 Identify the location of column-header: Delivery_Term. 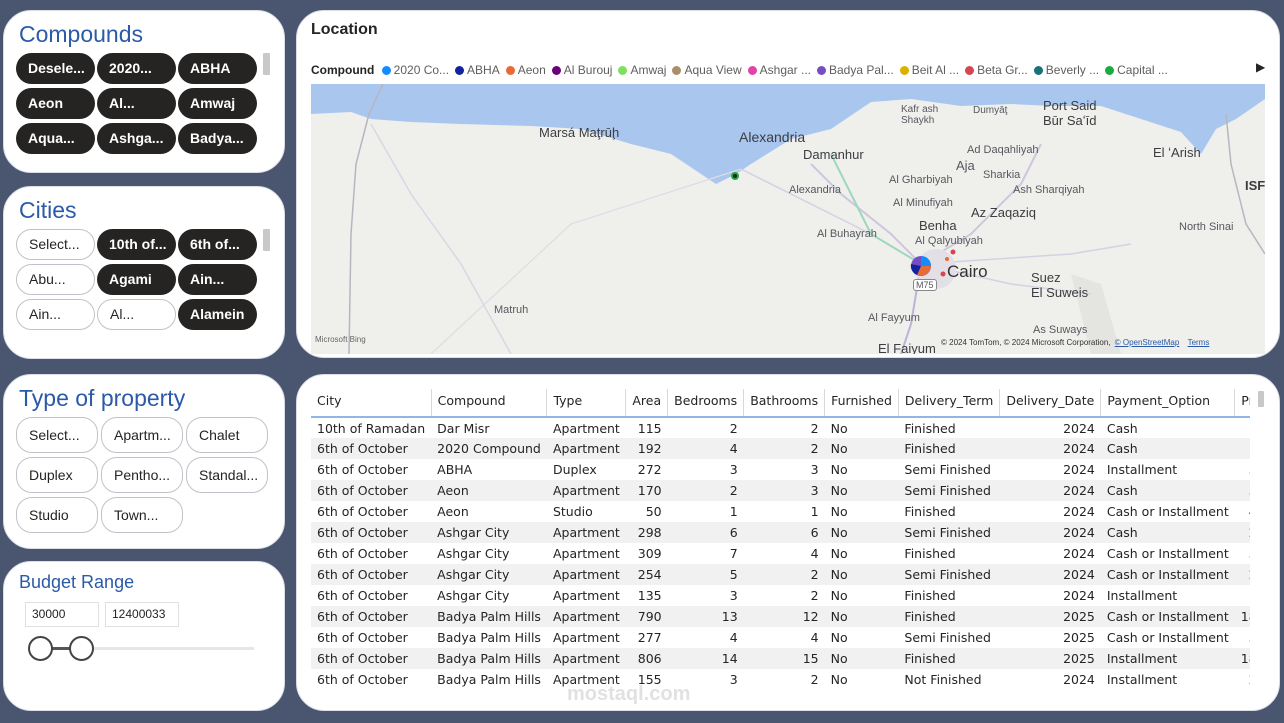
(949, 403).